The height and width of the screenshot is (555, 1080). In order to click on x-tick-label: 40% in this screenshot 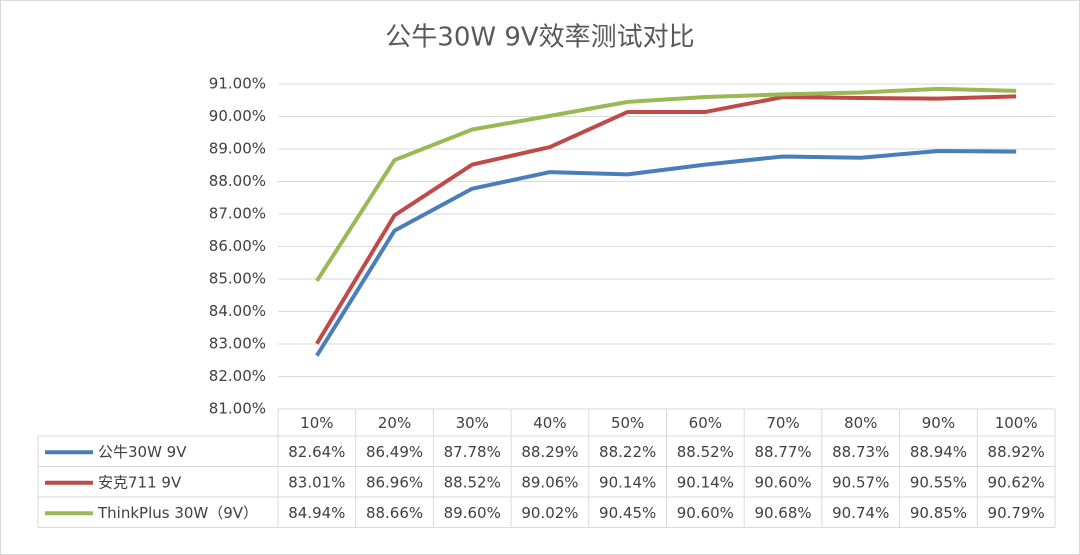, I will do `click(549, 423)`.